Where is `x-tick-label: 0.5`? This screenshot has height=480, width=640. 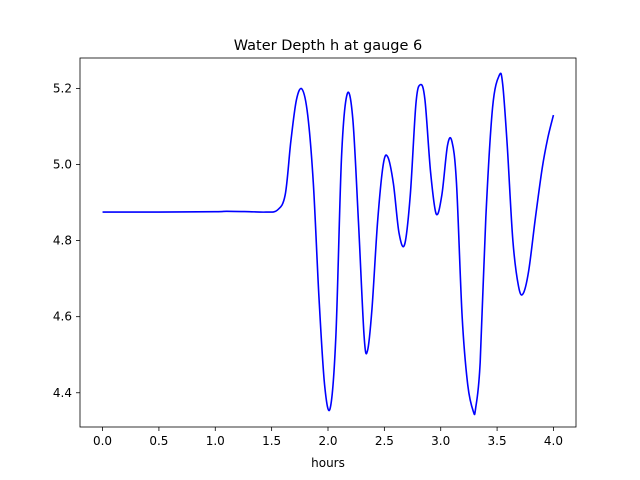 x-tick-label: 0.5 is located at coordinates (158, 441).